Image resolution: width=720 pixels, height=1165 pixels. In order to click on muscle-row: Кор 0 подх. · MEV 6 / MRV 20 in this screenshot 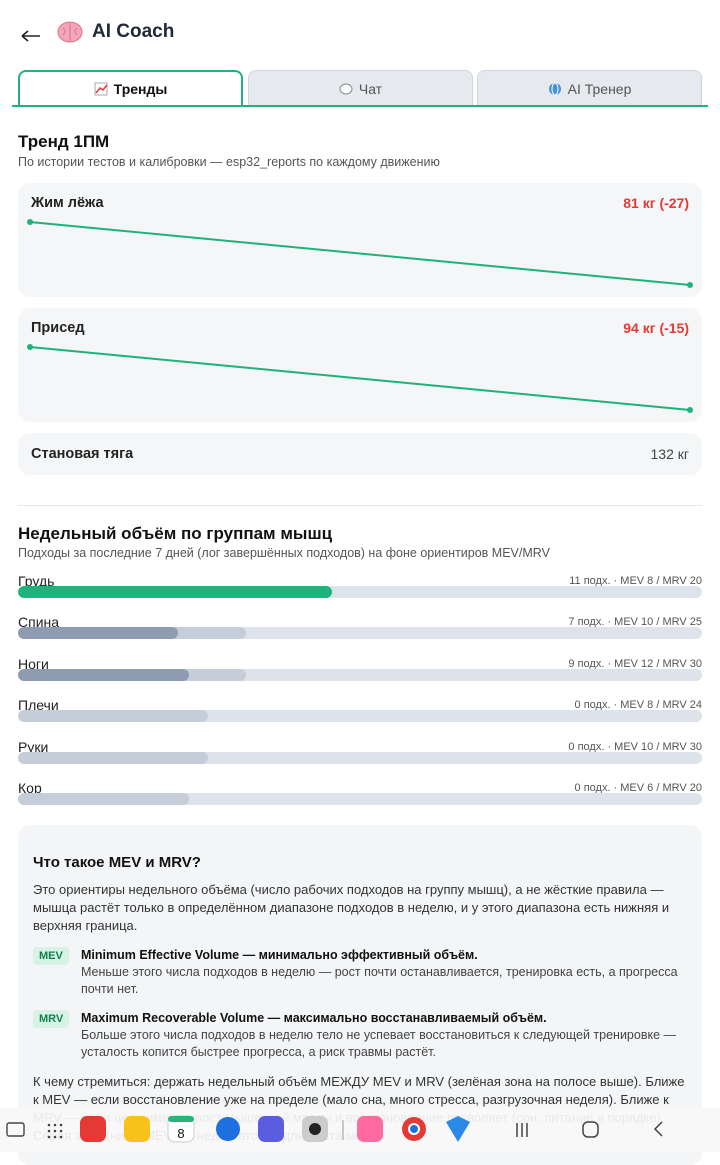, I will do `click(360, 800)`.